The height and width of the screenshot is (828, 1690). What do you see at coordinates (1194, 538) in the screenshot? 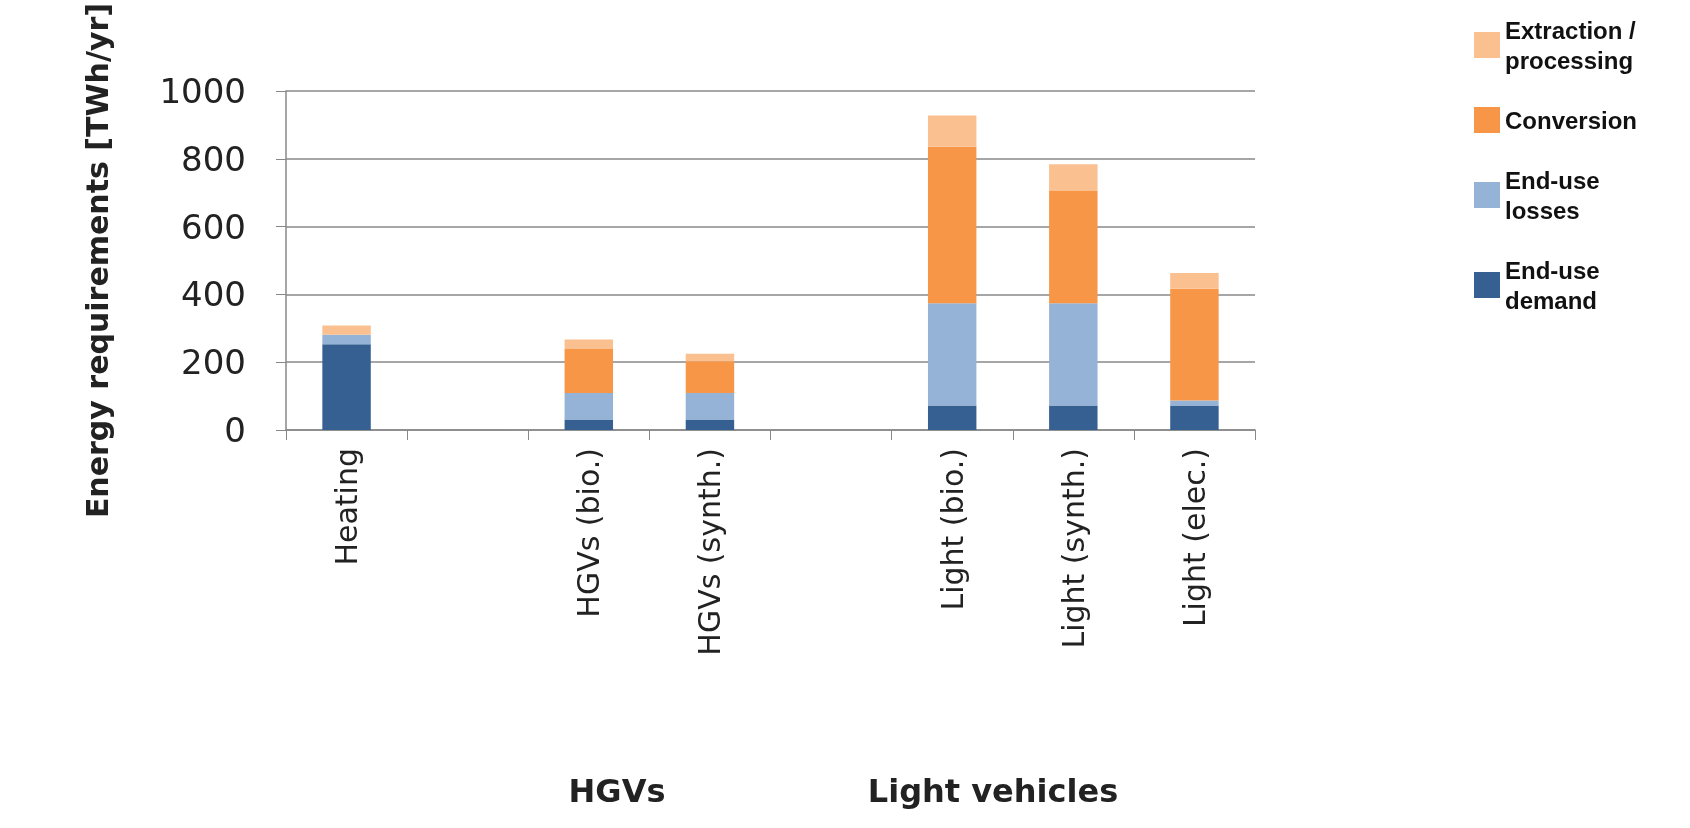
I see `x-tick-label: Light (elec.)` at bounding box center [1194, 538].